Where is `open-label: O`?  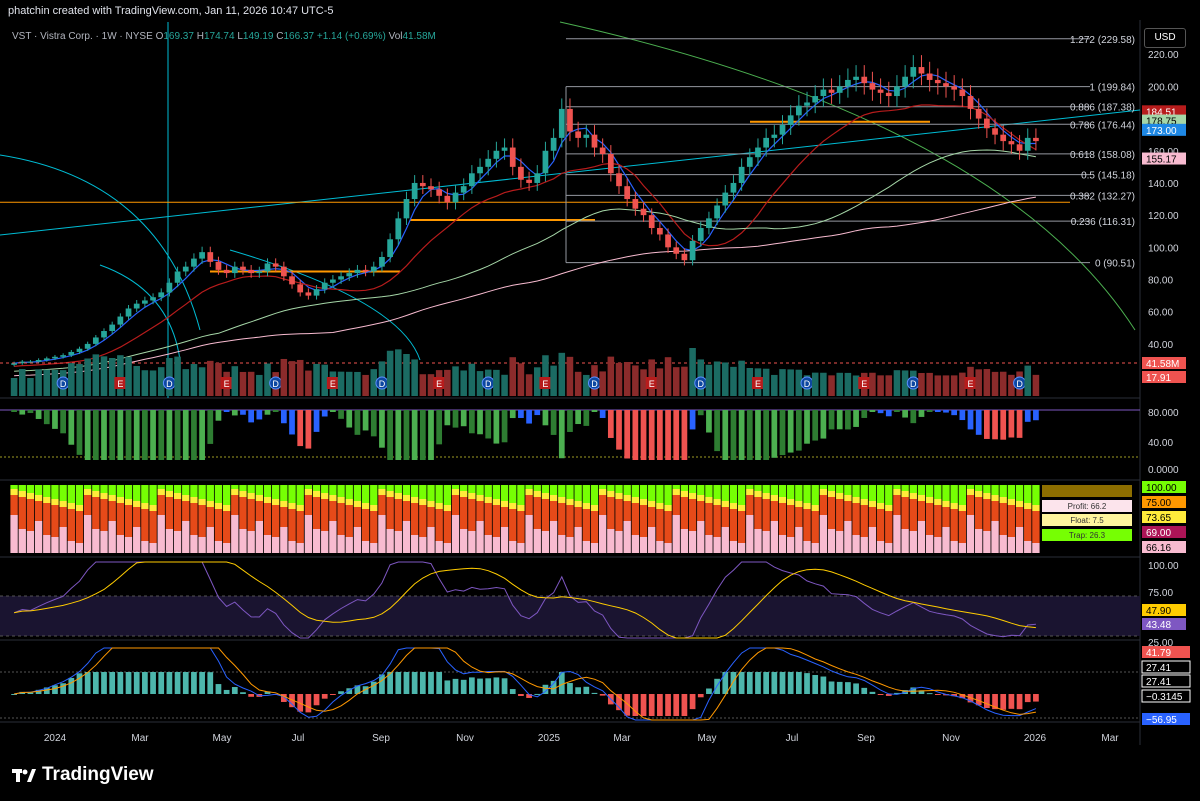 open-label: O is located at coordinates (159, 36).